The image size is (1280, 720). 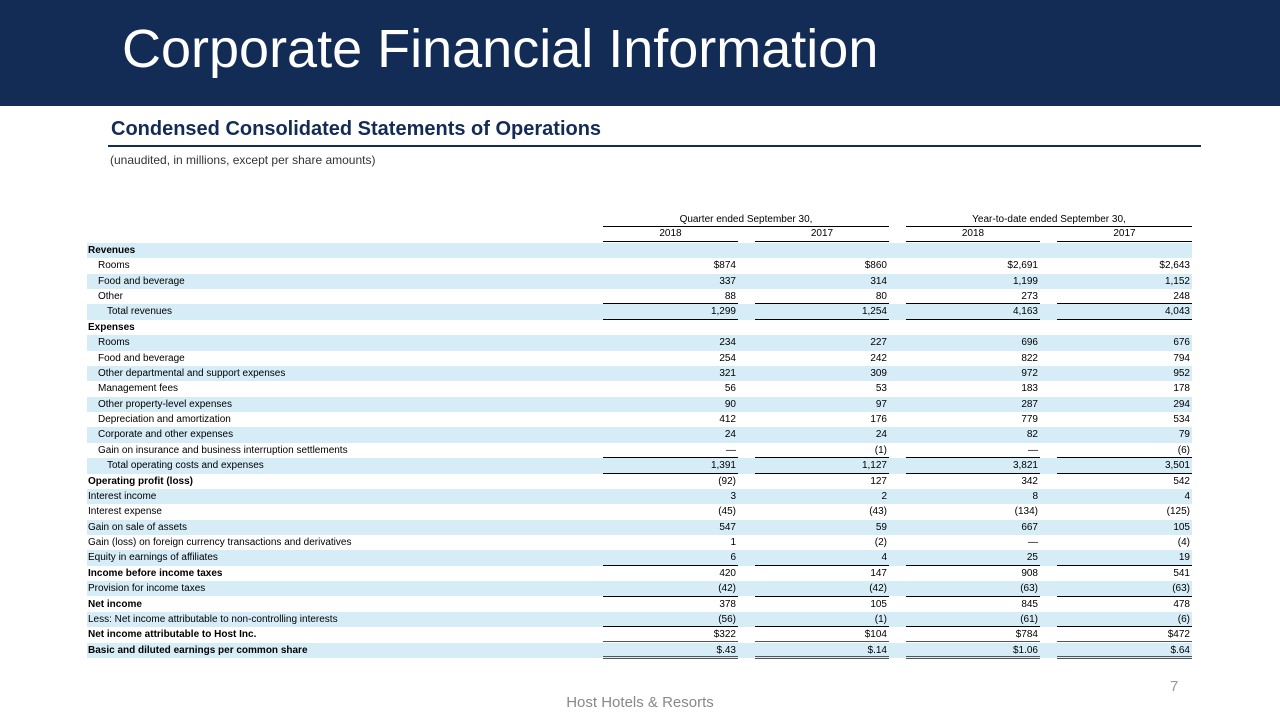 I want to click on row-value: 972, so click(x=1029, y=373).